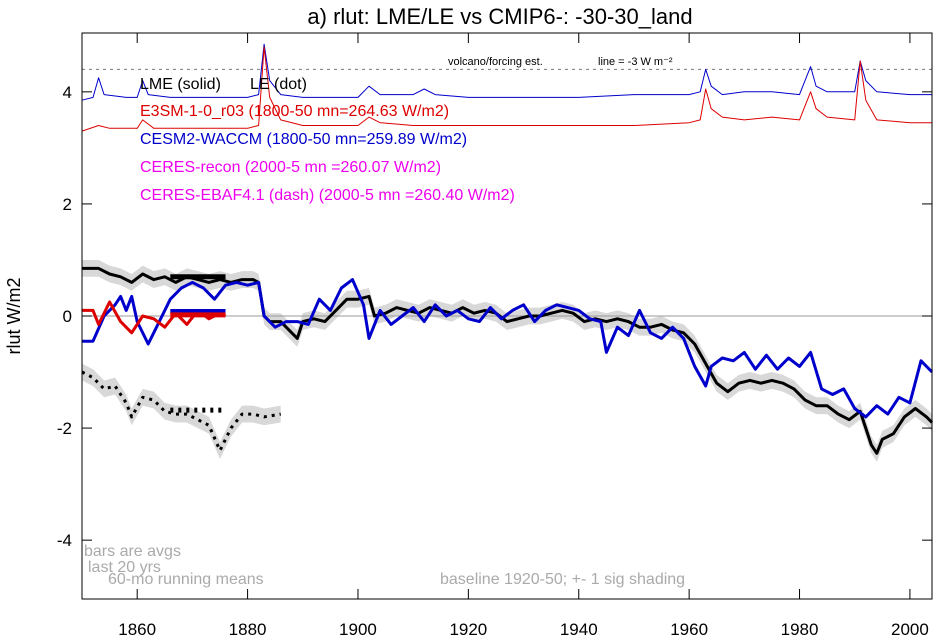 This screenshot has width=944, height=641. I want to click on annotation: bars are avgs, so click(132, 551).